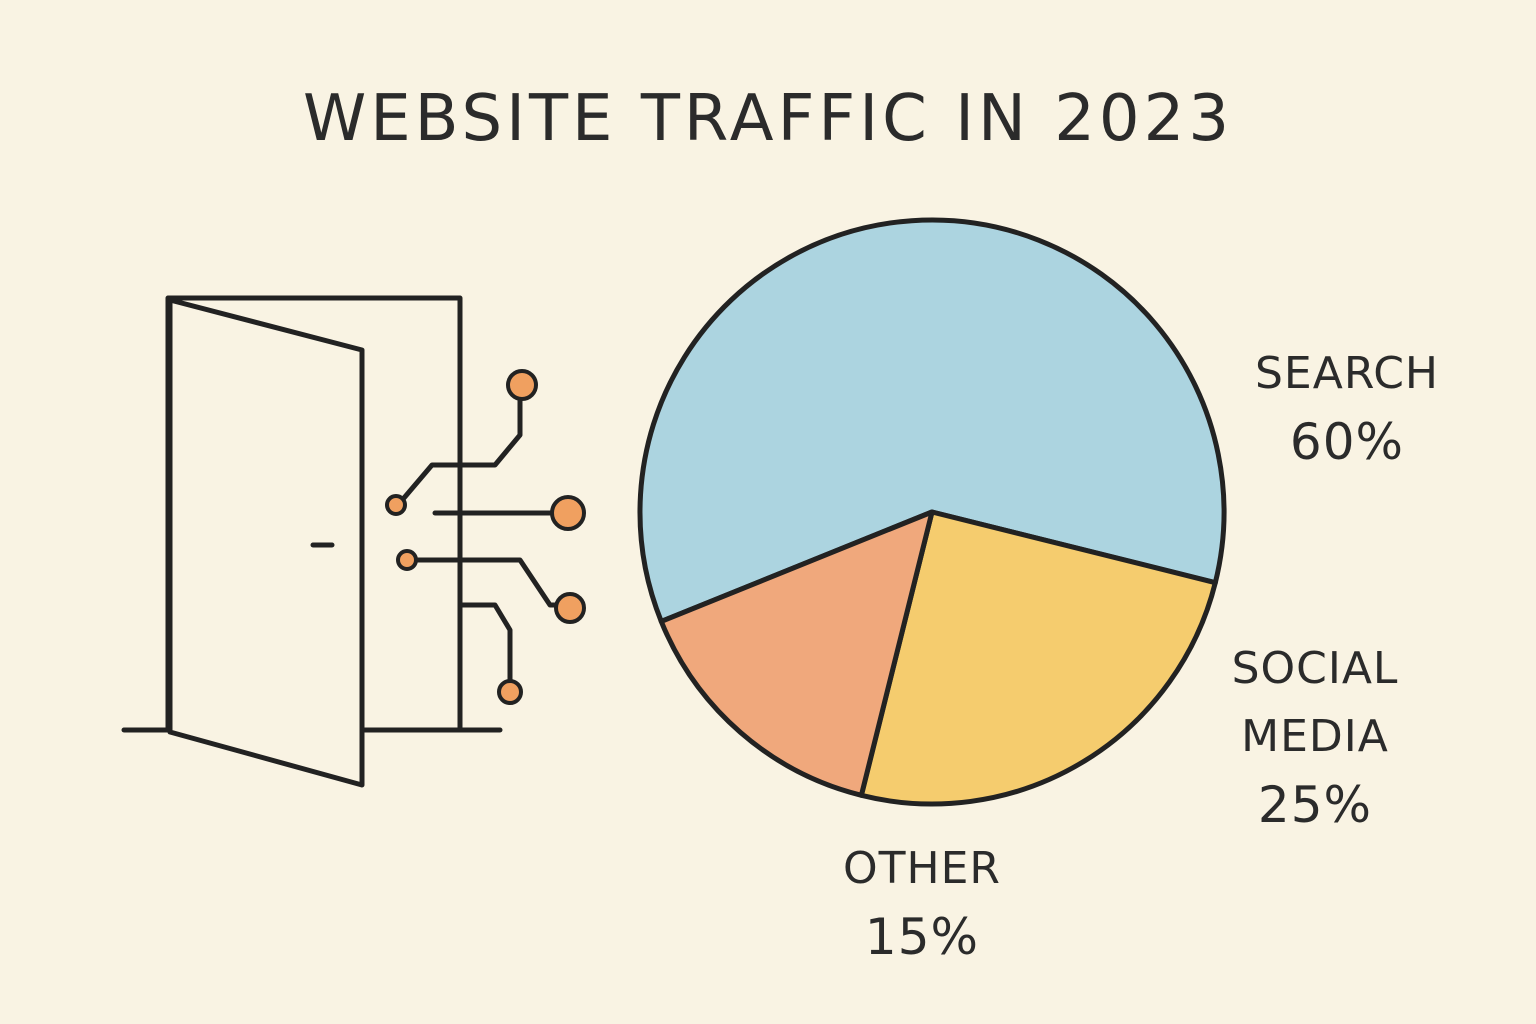 The image size is (1536, 1024). Describe the element at coordinates (1315, 702) in the screenshot. I see `category-label: SOCIAL MEDIA` at that location.